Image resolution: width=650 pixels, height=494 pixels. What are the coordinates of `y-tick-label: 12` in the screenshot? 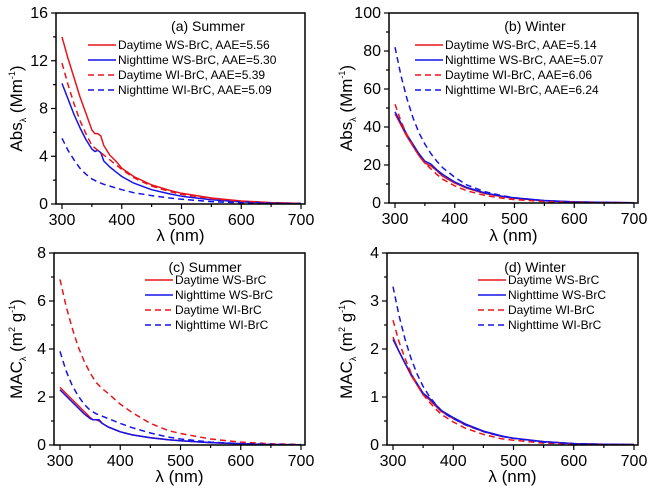 It's located at (39, 61).